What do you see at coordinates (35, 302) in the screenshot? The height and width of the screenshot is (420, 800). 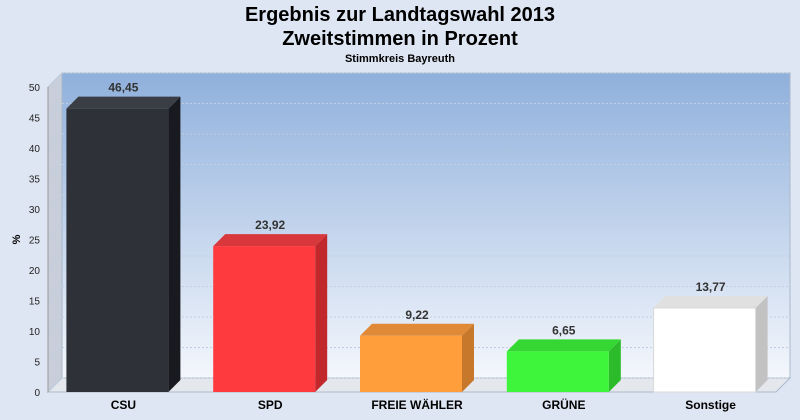 I see `y-tick-label: 15` at bounding box center [35, 302].